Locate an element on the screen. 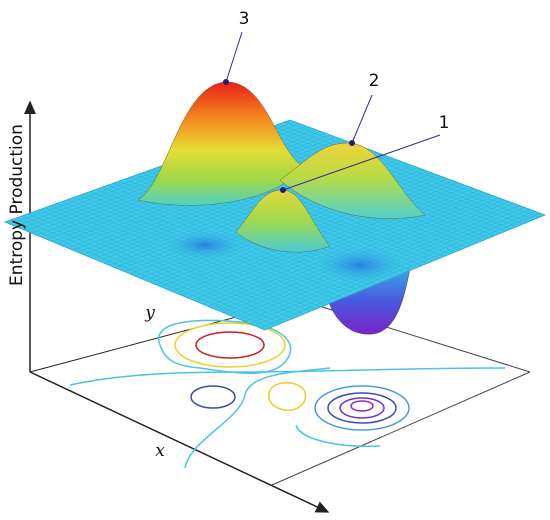 The width and height of the screenshot is (550, 520). peak-label: 1 is located at coordinates (444, 123).